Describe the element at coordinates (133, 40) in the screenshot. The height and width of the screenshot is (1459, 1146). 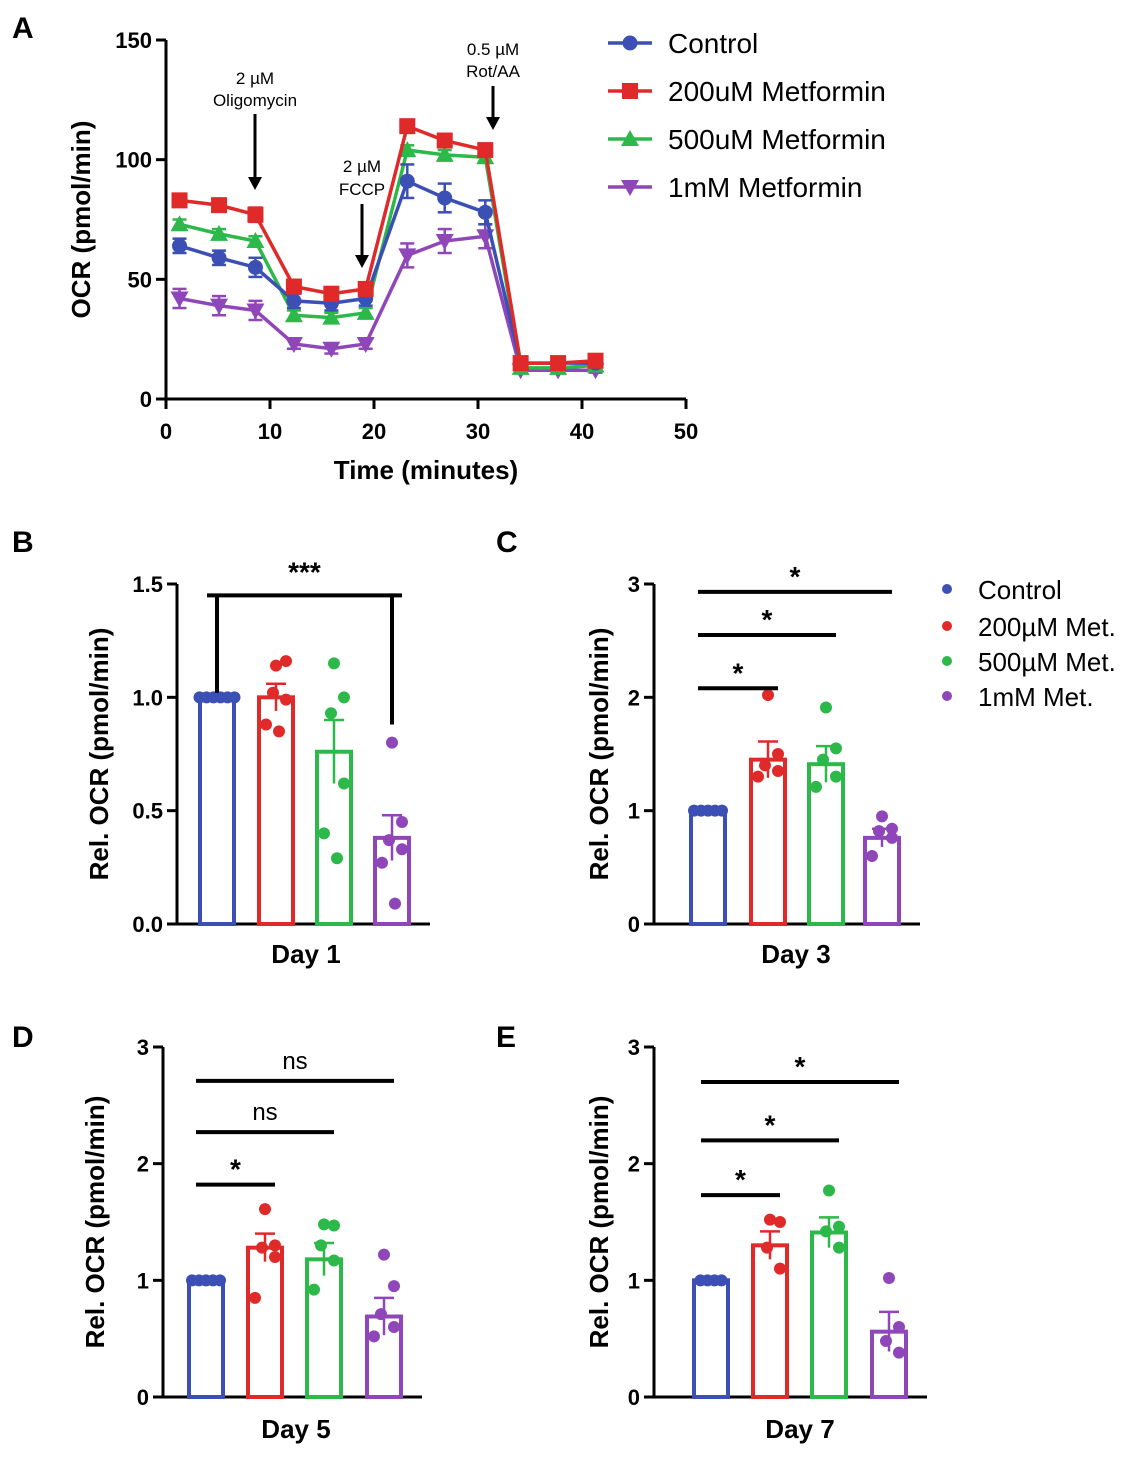
I see `y-tick-label: 150` at that location.